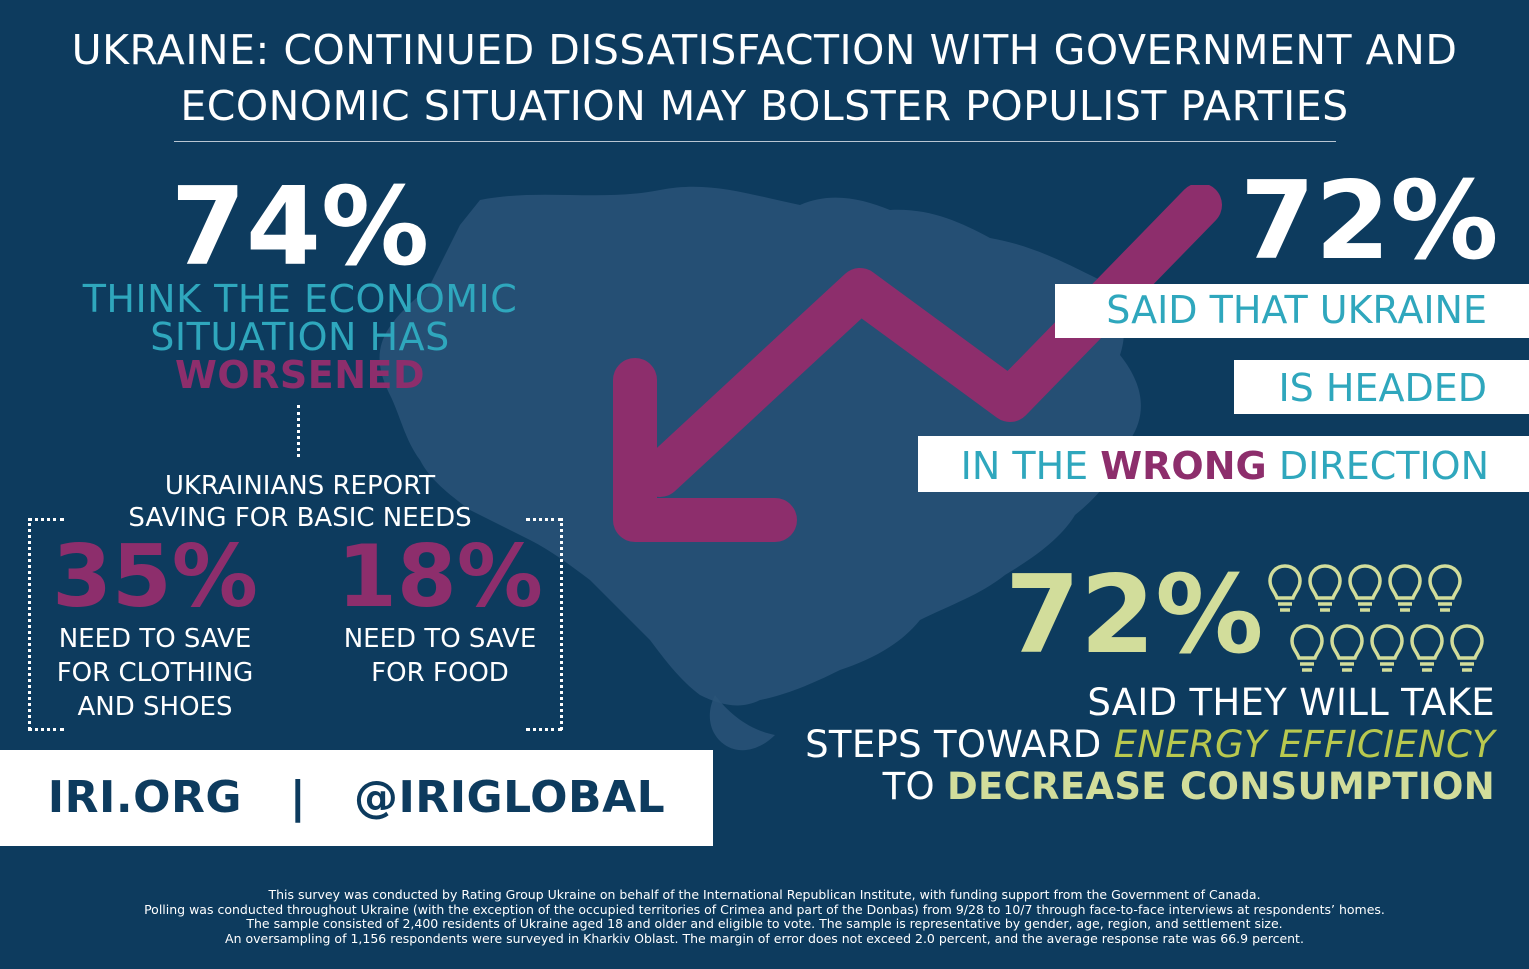  What do you see at coordinates (953, 744) in the screenshot?
I see `energy-line-2-pre: STEPS TOWARD` at bounding box center [953, 744].